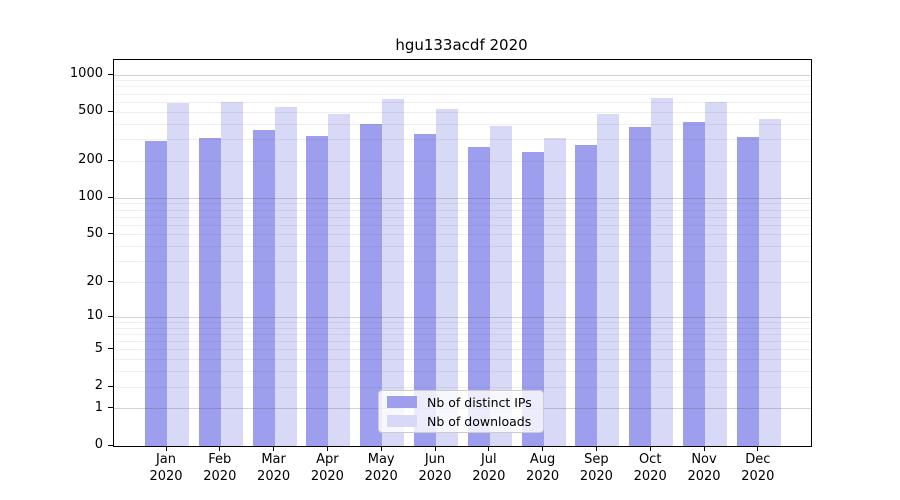 The image size is (900, 500). What do you see at coordinates (489, 468) in the screenshot?
I see `x-tick-label: Jul 2020` at bounding box center [489, 468].